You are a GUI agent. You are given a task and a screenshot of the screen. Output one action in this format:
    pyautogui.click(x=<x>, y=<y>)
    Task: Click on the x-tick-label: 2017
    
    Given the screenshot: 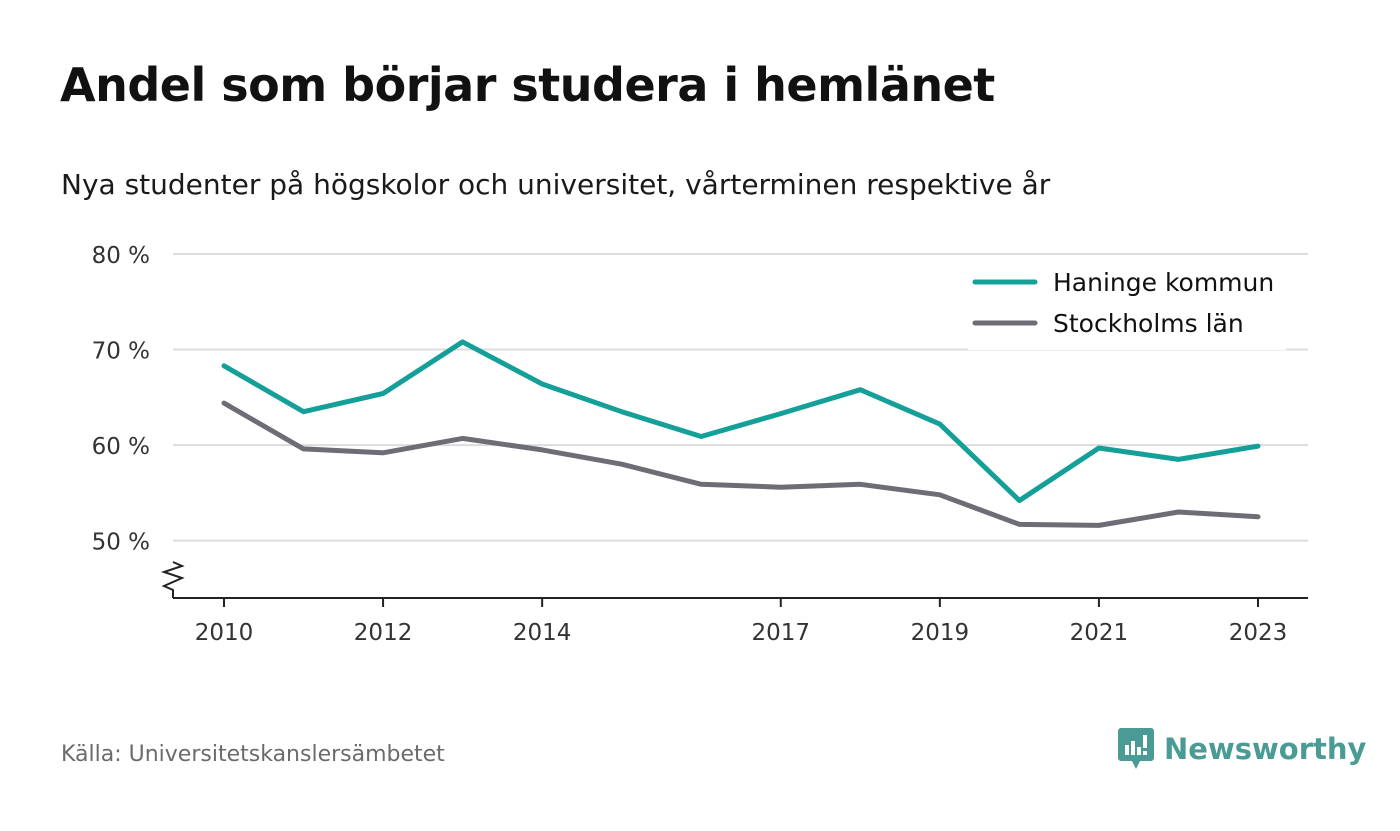 What is the action you would take?
    pyautogui.click(x=780, y=633)
    